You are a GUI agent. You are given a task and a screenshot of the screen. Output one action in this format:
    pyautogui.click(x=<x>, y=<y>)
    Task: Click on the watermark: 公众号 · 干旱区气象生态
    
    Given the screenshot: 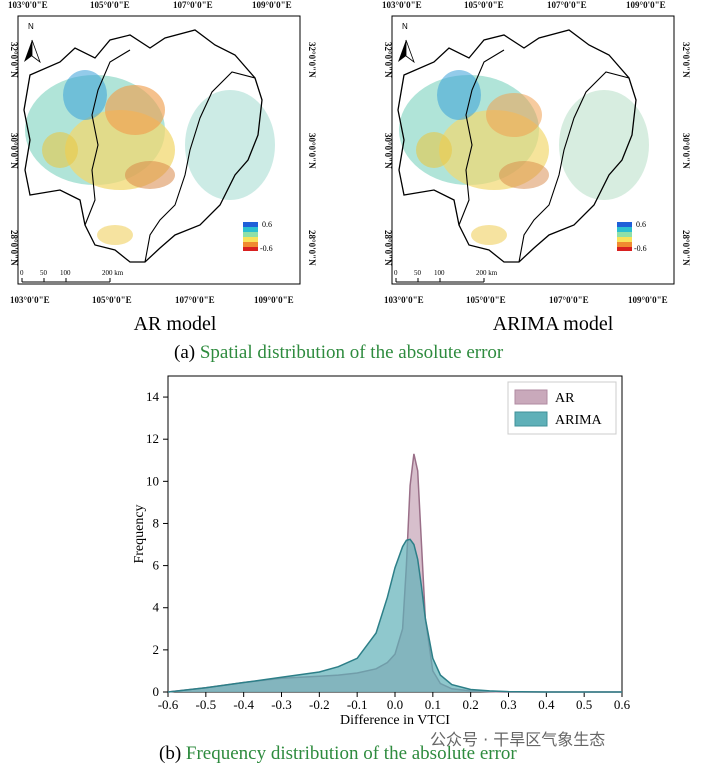 What is the action you would take?
    pyautogui.click(x=518, y=739)
    